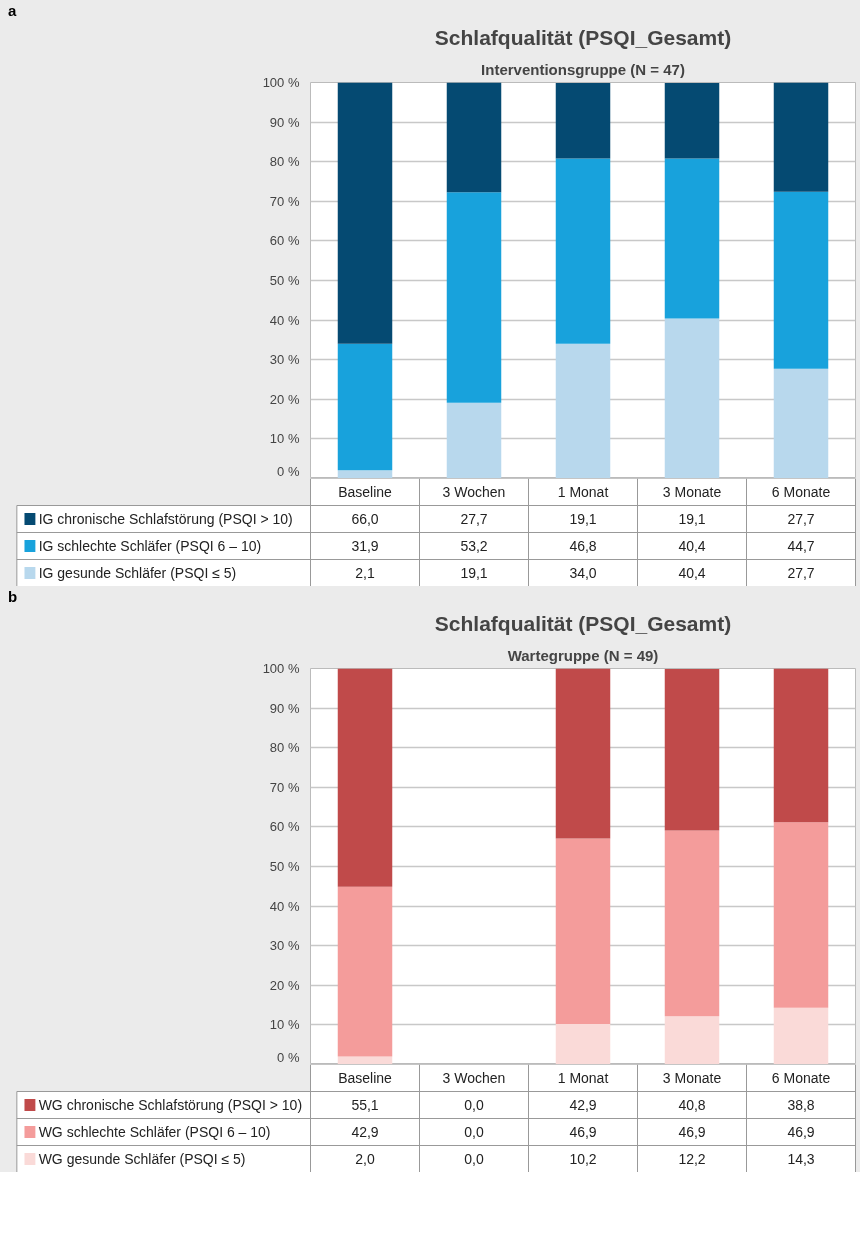 The width and height of the screenshot is (860, 1235). What do you see at coordinates (150, 546) in the screenshot?
I see `legend-label: IG schlechte Schläfer (PSQI 6 – 10)` at bounding box center [150, 546].